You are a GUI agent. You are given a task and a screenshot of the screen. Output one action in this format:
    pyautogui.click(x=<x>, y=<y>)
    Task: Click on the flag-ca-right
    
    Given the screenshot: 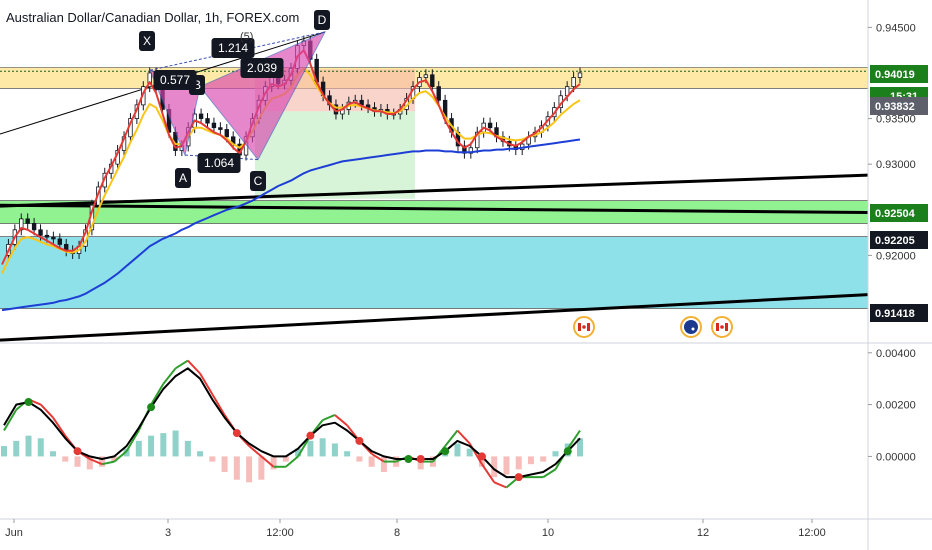 What is the action you would take?
    pyautogui.click(x=588, y=327)
    